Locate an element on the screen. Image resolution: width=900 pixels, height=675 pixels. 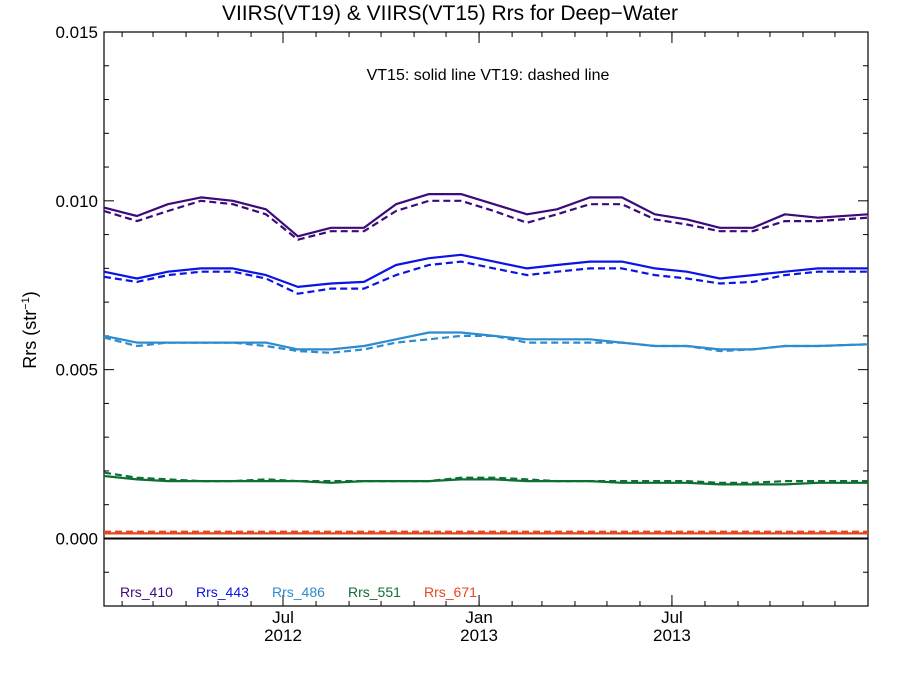
legend-item-rrs_410: Rrs_410 is located at coordinates (146, 592).